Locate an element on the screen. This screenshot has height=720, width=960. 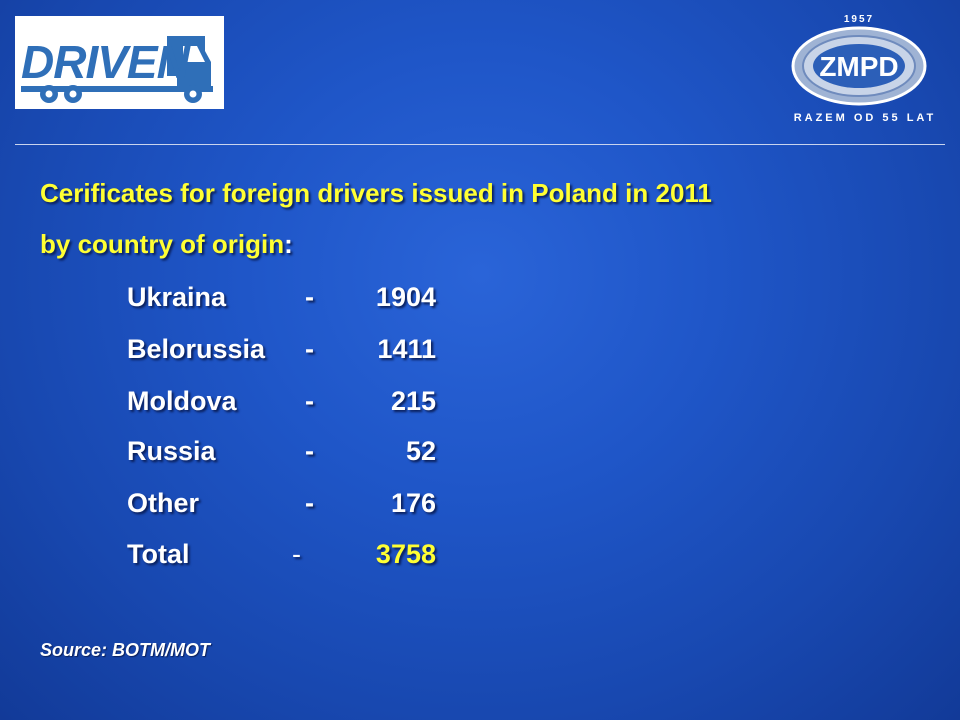
certificate-count: 52 is located at coordinates (420, 451).